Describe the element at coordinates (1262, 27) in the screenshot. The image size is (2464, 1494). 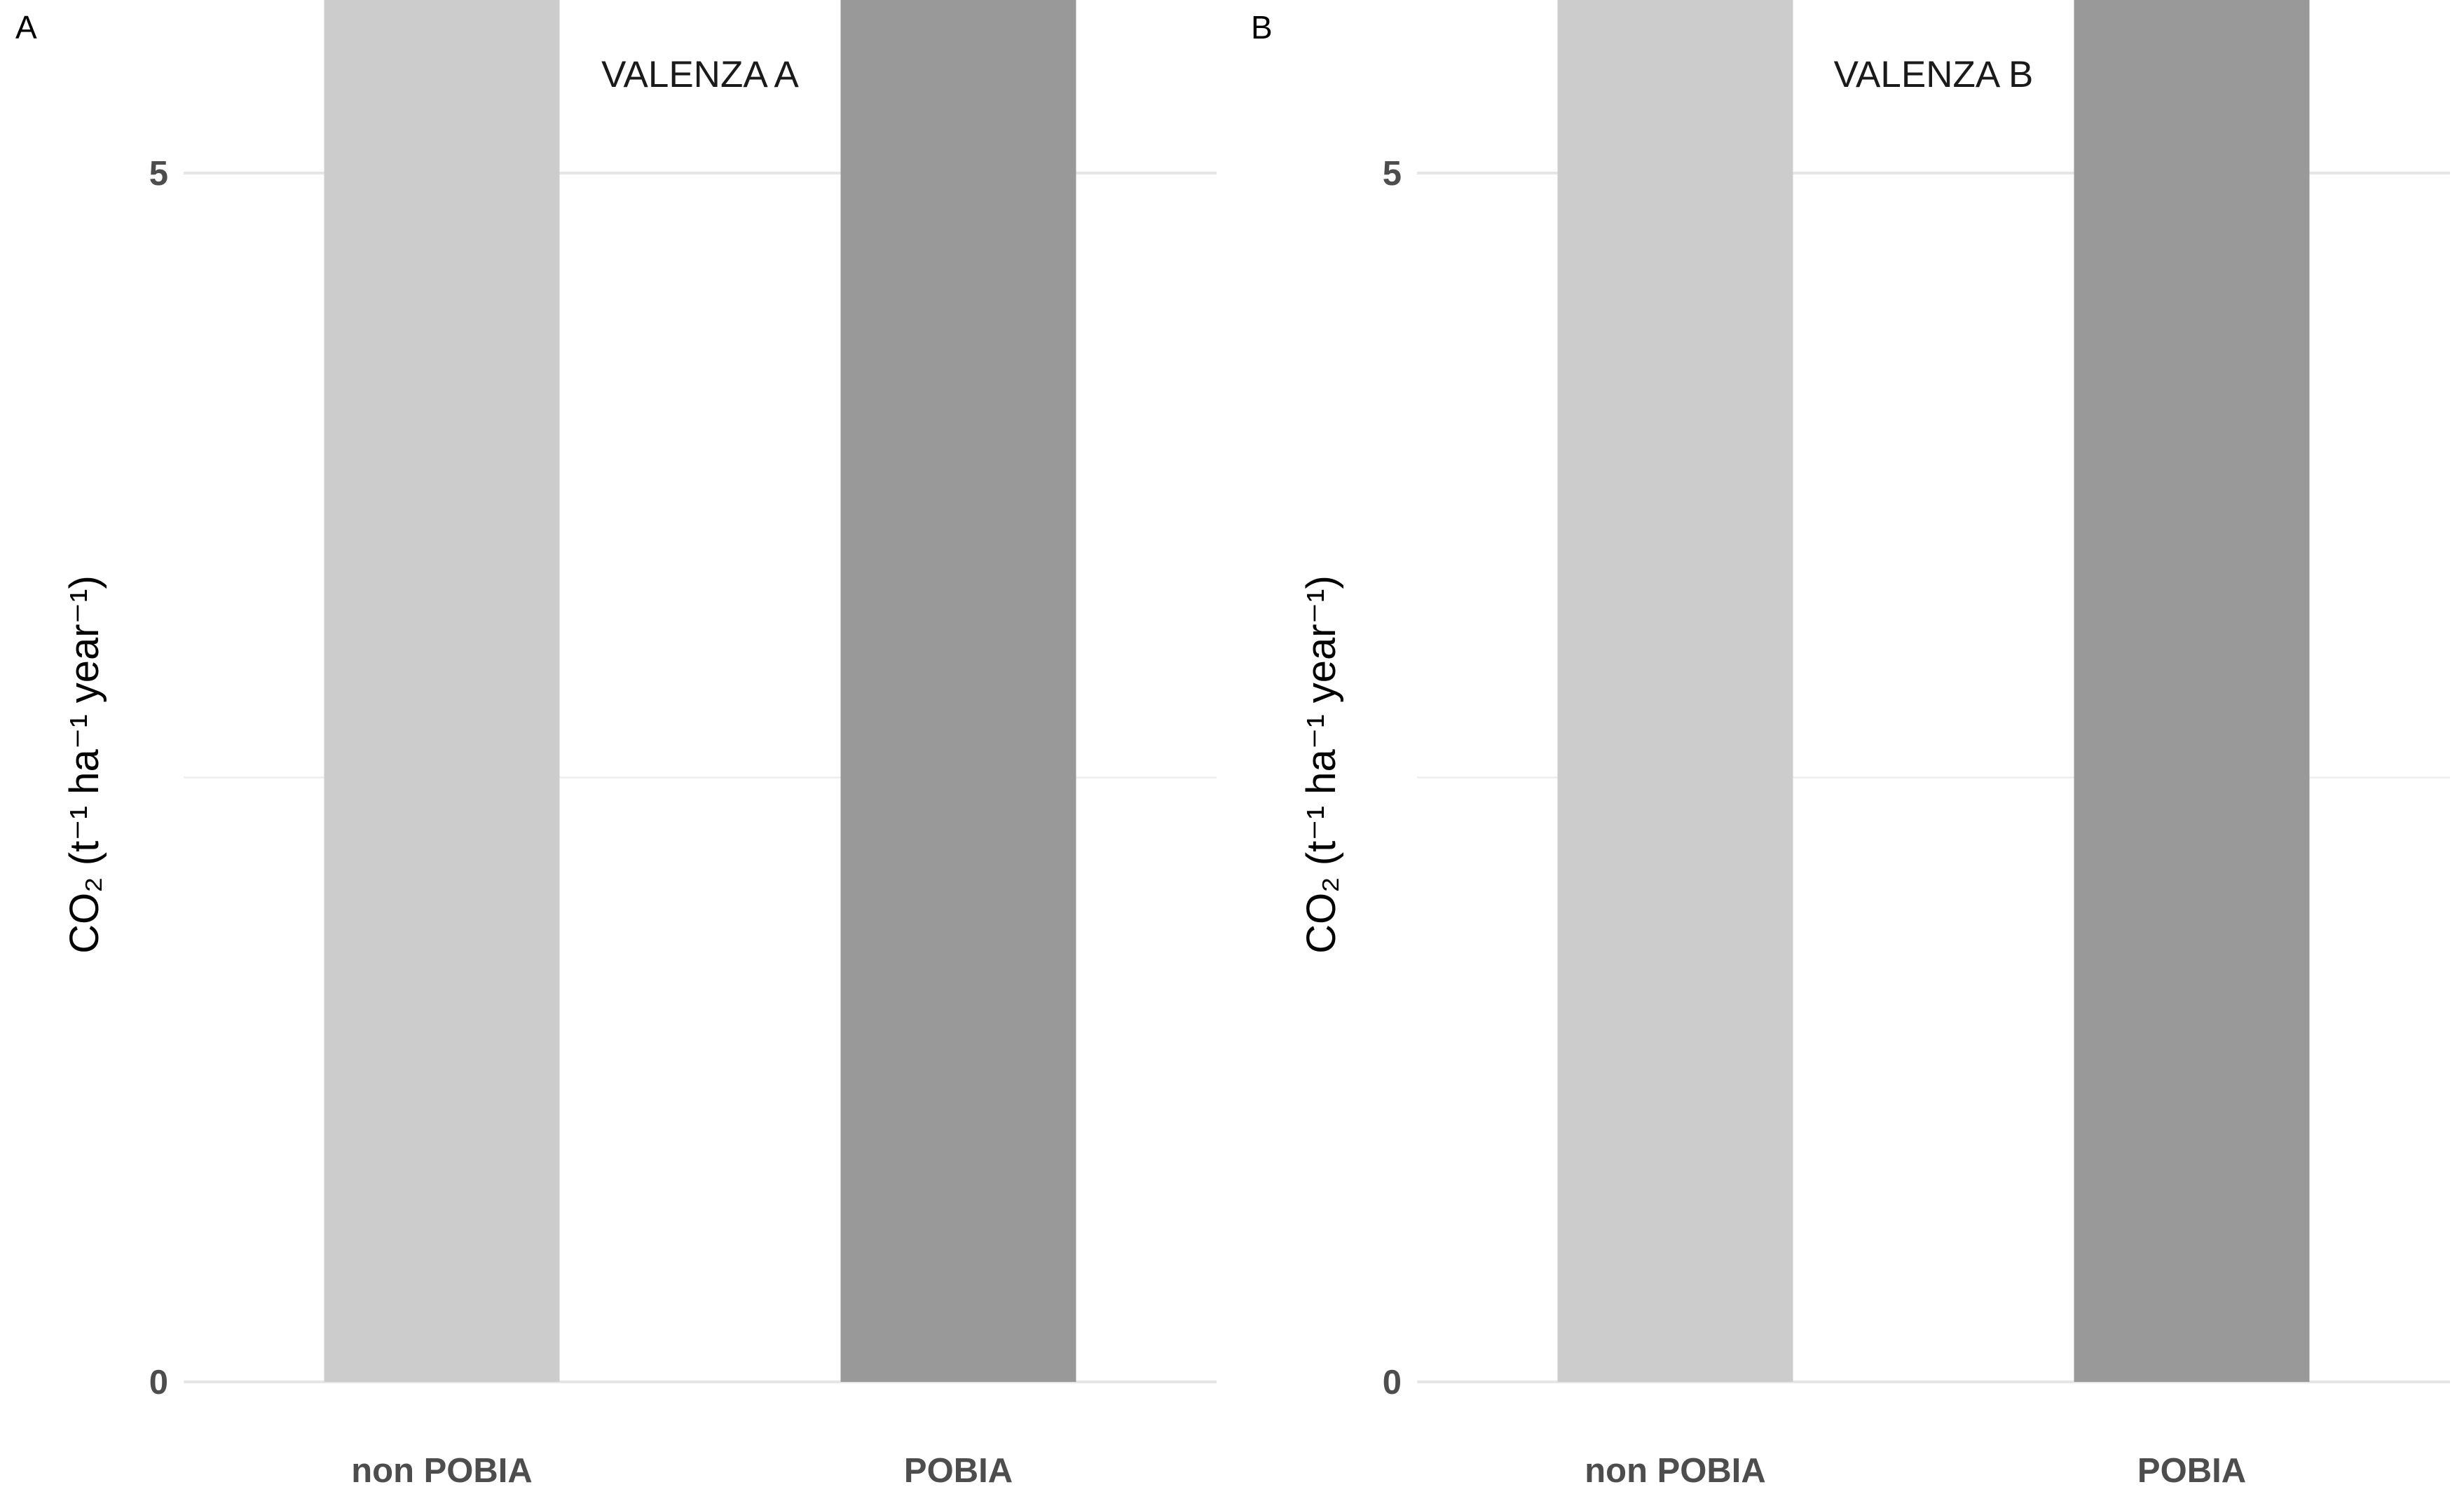
I see `panel-tag: B` at that location.